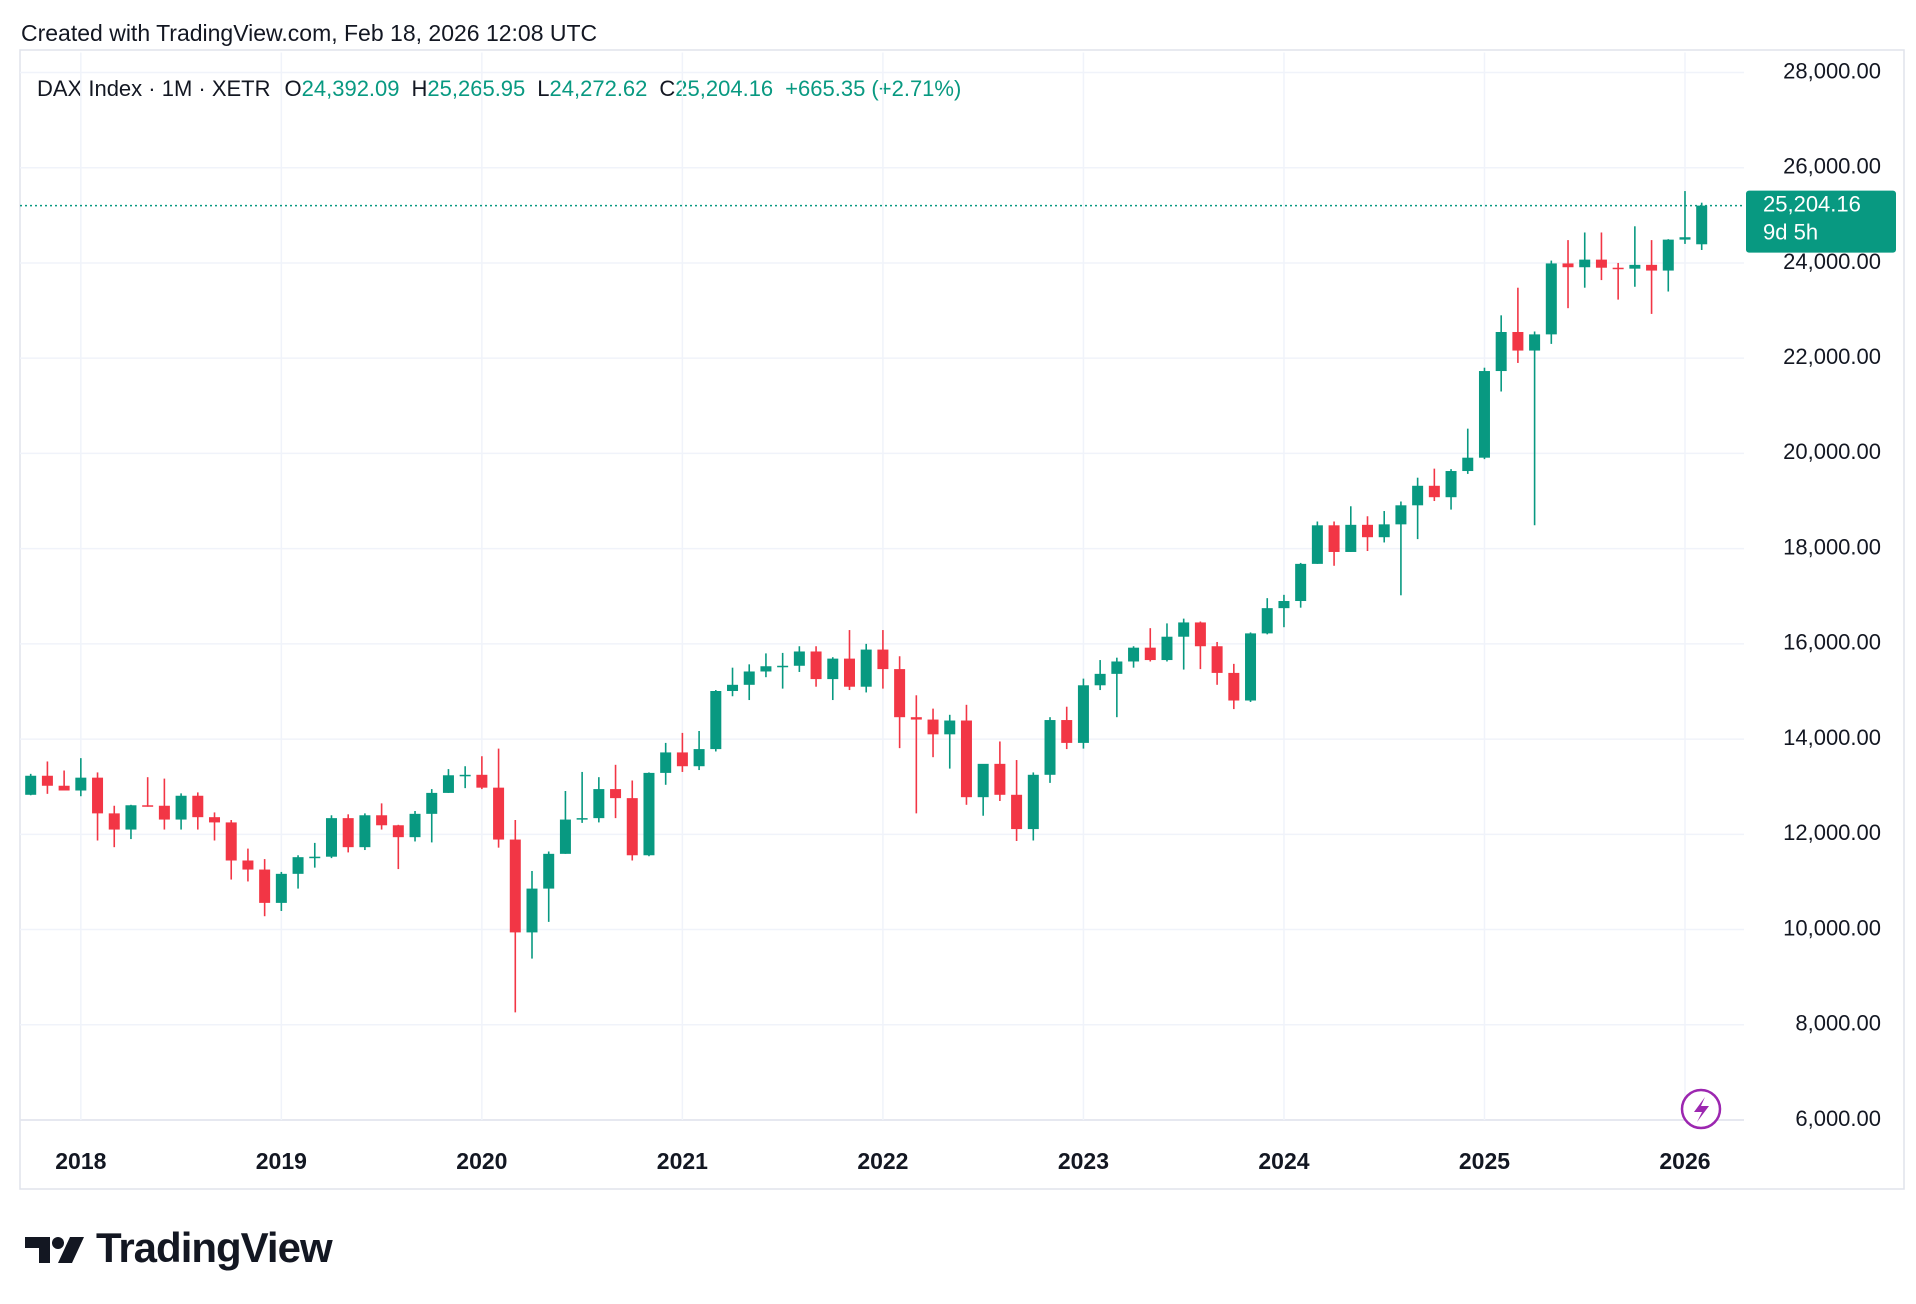 The image size is (1916, 1304). What do you see at coordinates (476, 88) in the screenshot?
I see `legend-value: 25,265.95` at bounding box center [476, 88].